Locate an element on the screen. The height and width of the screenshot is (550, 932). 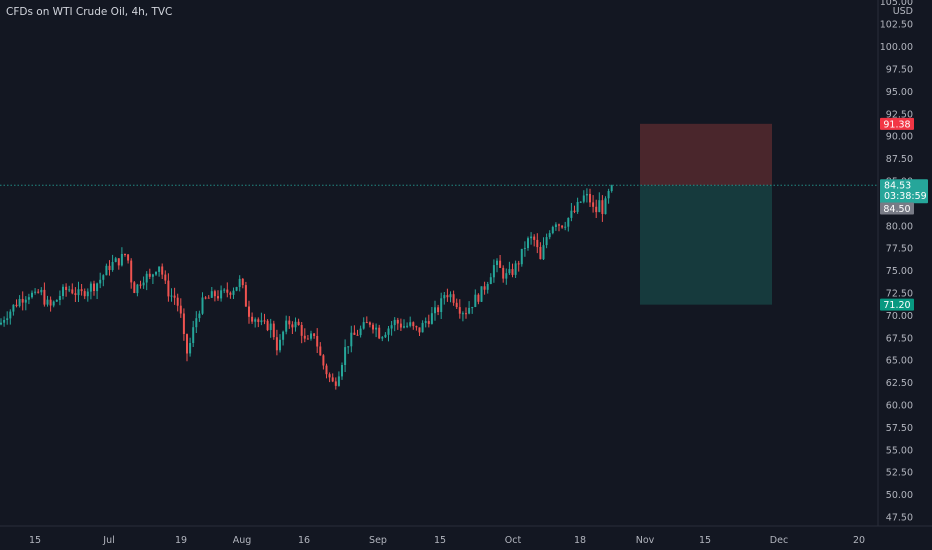
current-price-value: 84.53 is located at coordinates (897, 186).